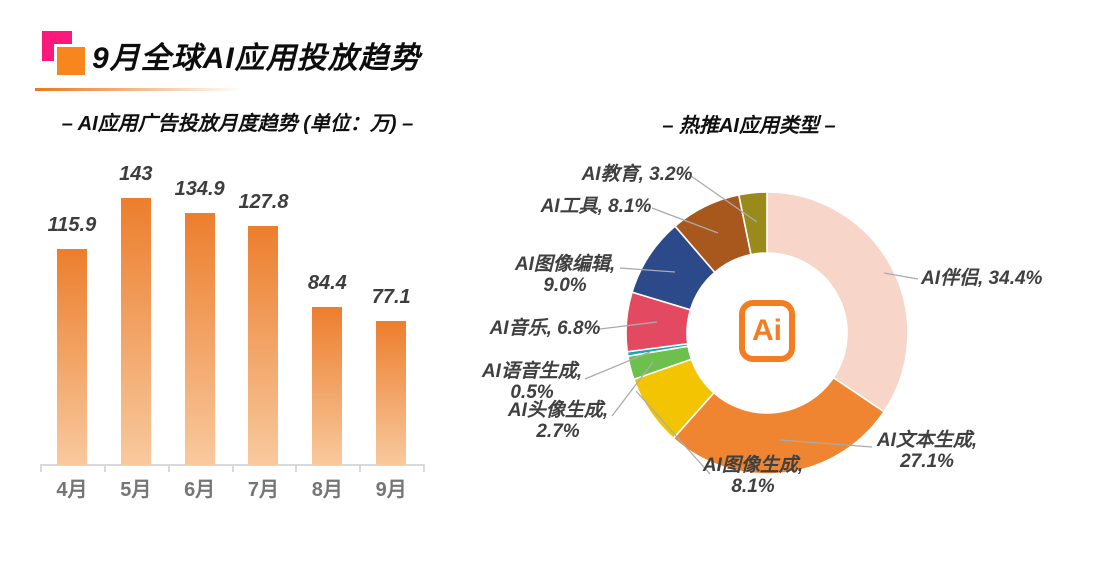 The height and width of the screenshot is (565, 1095). What do you see at coordinates (391, 490) in the screenshot?
I see `x-axis-label-9月: 9月` at bounding box center [391, 490].